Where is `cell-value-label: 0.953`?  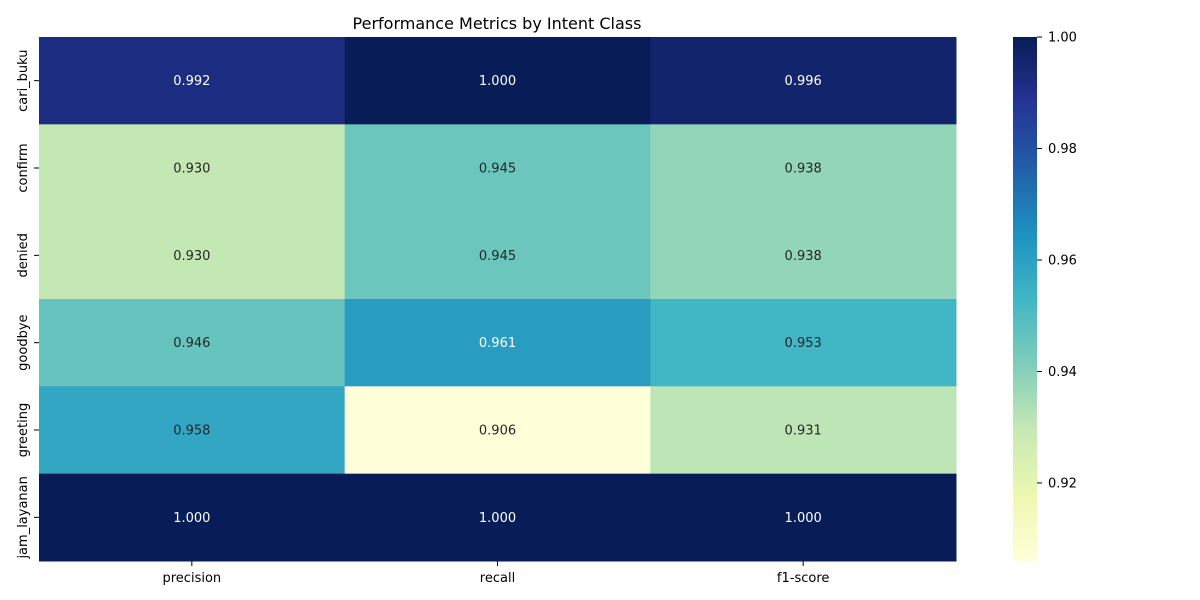 cell-value-label: 0.953 is located at coordinates (803, 343).